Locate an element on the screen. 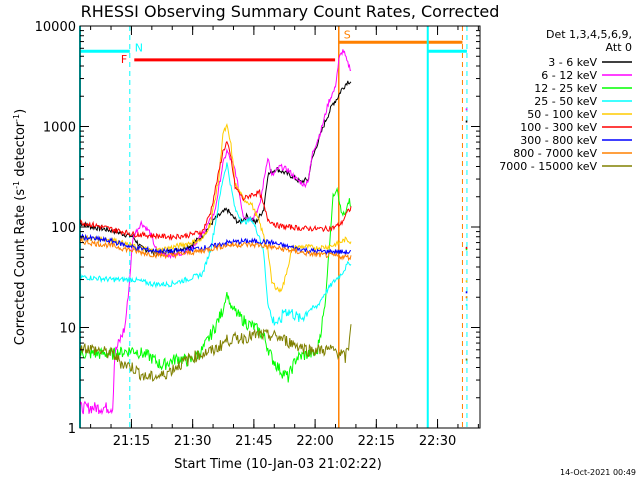 The image size is (640, 480). y-axis-label-mid: detector is located at coordinates (20, 151).